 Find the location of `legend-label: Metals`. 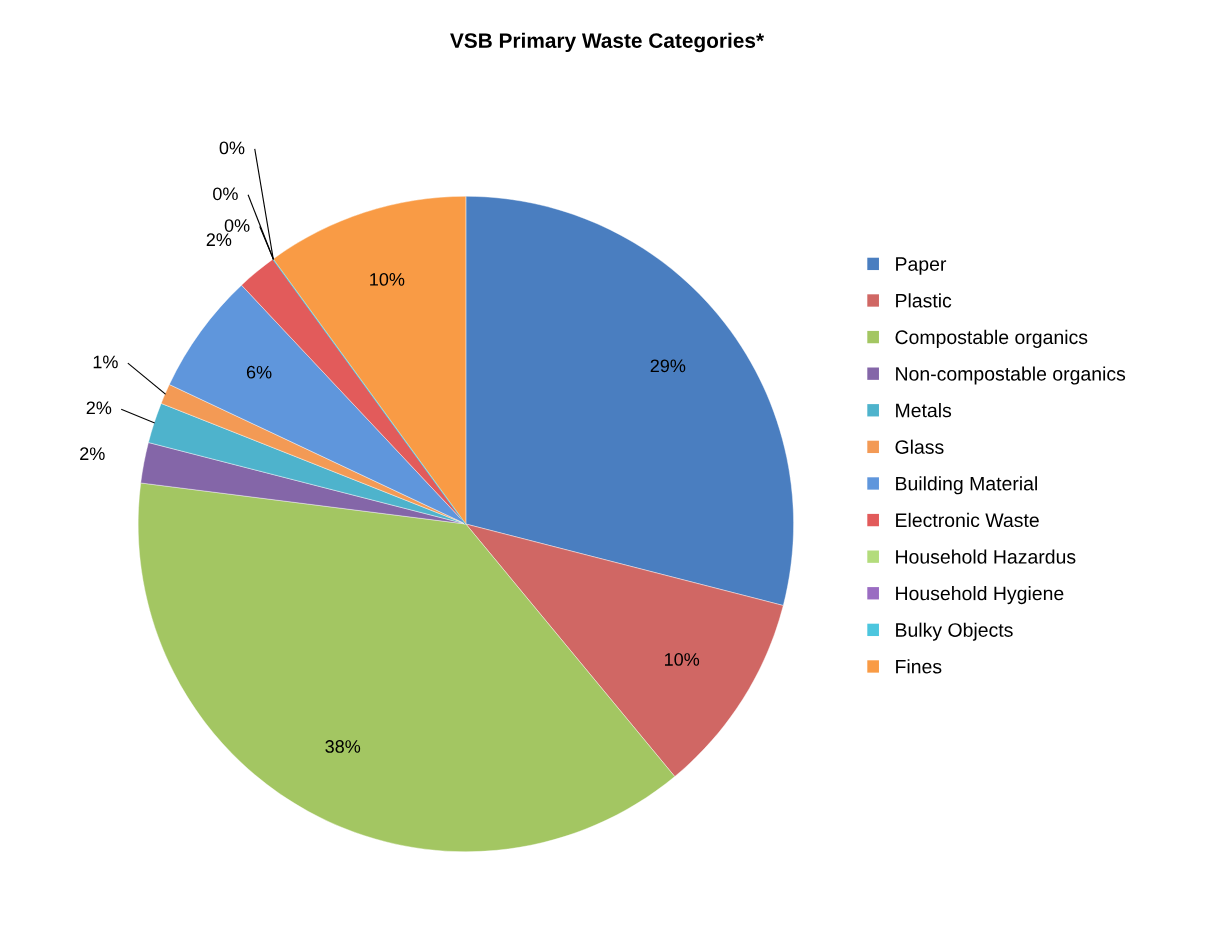

legend-label: Metals is located at coordinates (924, 410).